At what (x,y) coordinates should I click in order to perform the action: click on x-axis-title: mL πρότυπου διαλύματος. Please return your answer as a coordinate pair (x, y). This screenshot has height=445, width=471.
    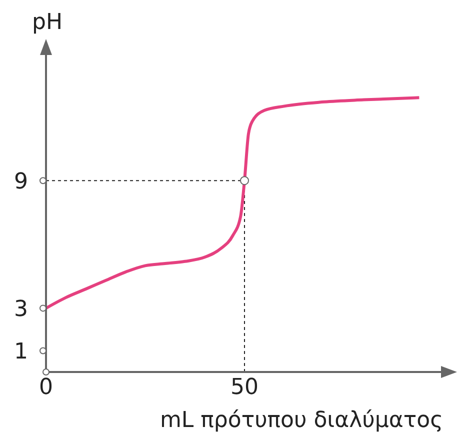
    Looking at the image, I should click on (301, 420).